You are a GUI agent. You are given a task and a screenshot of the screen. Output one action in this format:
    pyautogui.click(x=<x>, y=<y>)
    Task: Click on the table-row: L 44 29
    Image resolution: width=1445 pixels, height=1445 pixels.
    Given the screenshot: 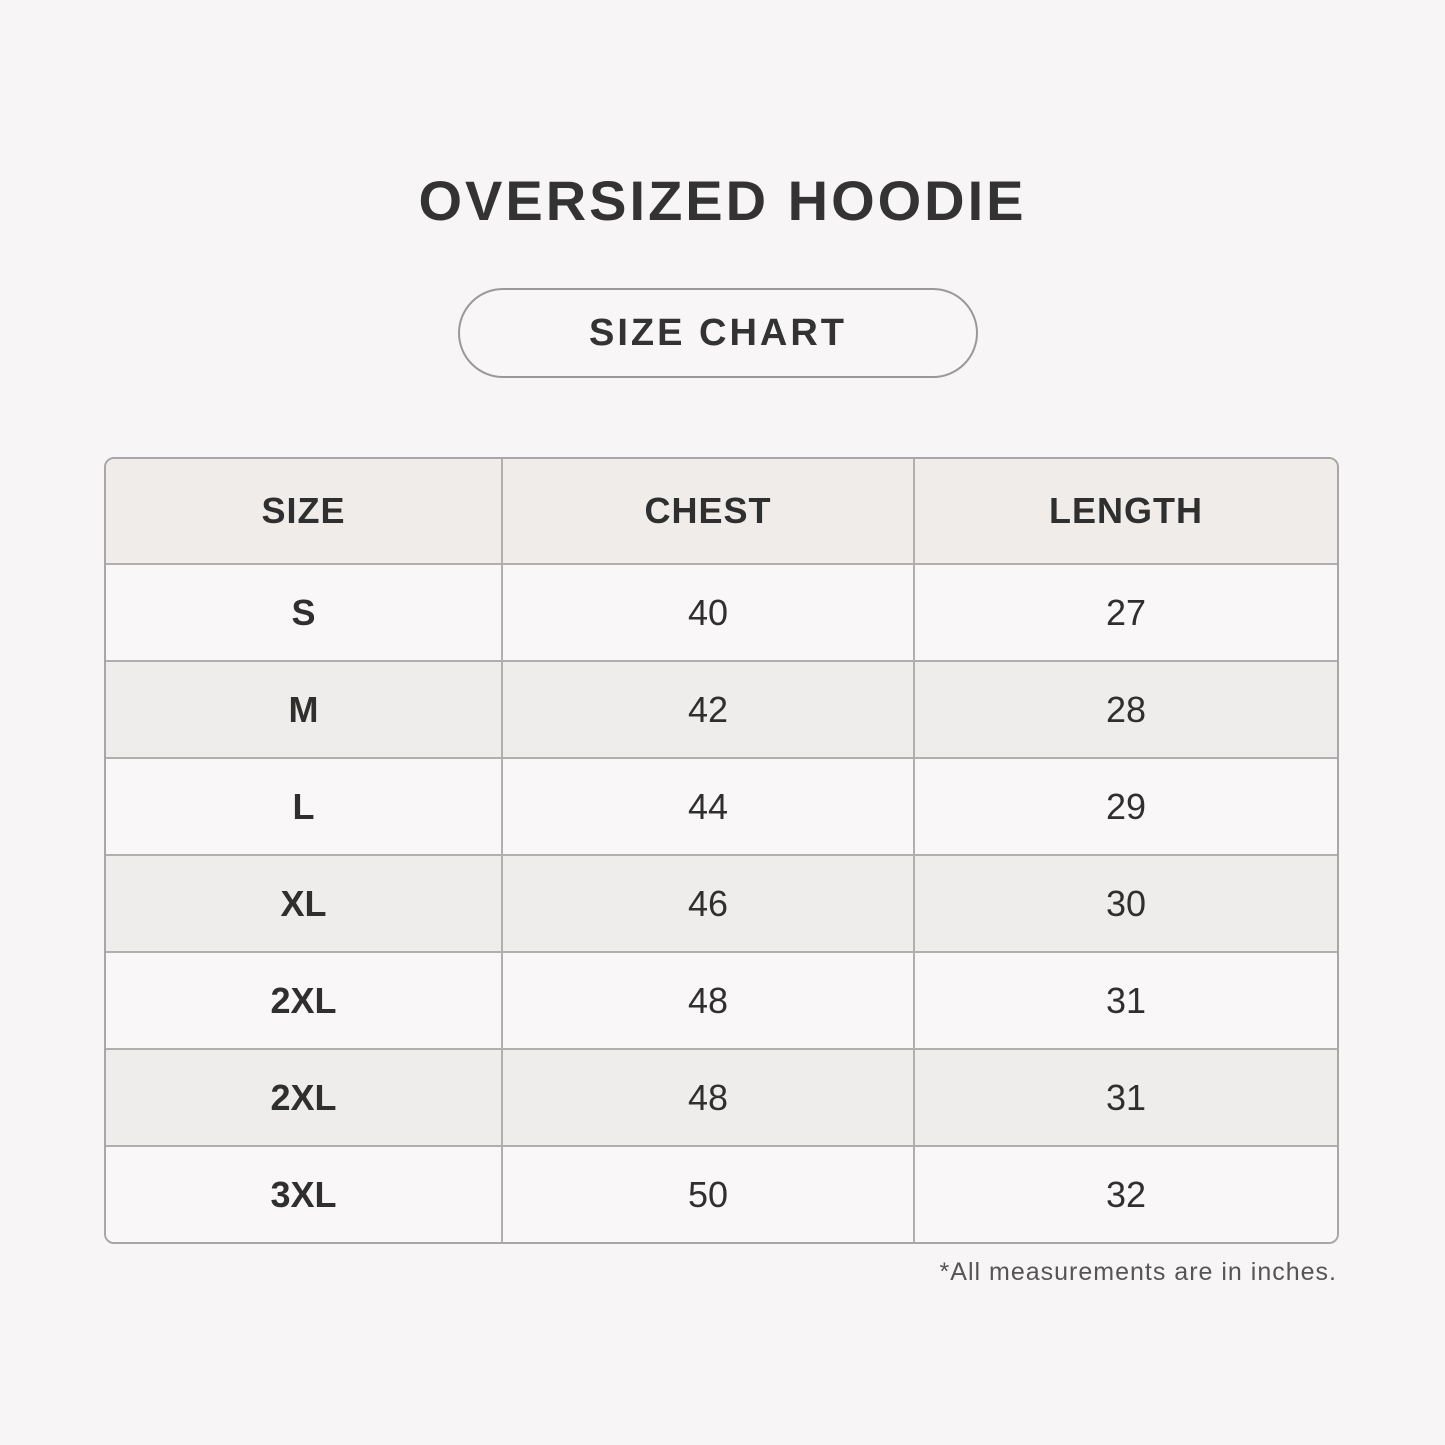 What is the action you would take?
    pyautogui.click(x=721, y=807)
    